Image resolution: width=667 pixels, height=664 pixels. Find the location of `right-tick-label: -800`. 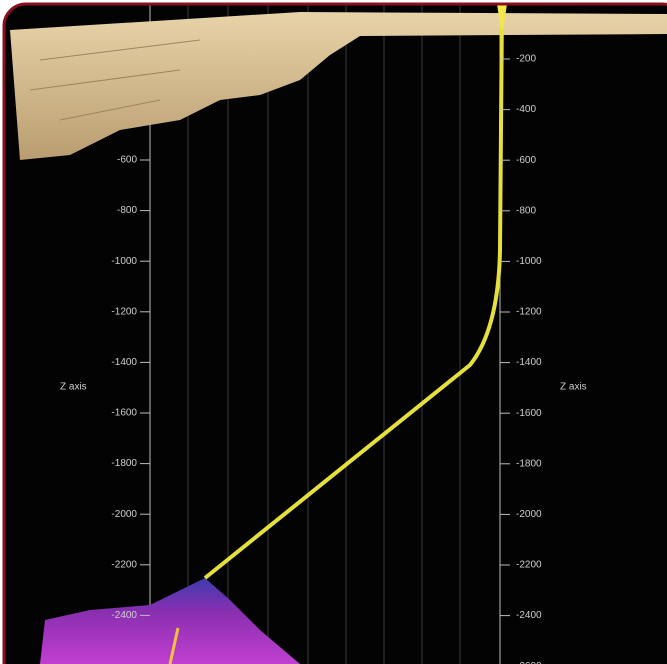

right-tick-label: -800 is located at coordinates (526, 210).